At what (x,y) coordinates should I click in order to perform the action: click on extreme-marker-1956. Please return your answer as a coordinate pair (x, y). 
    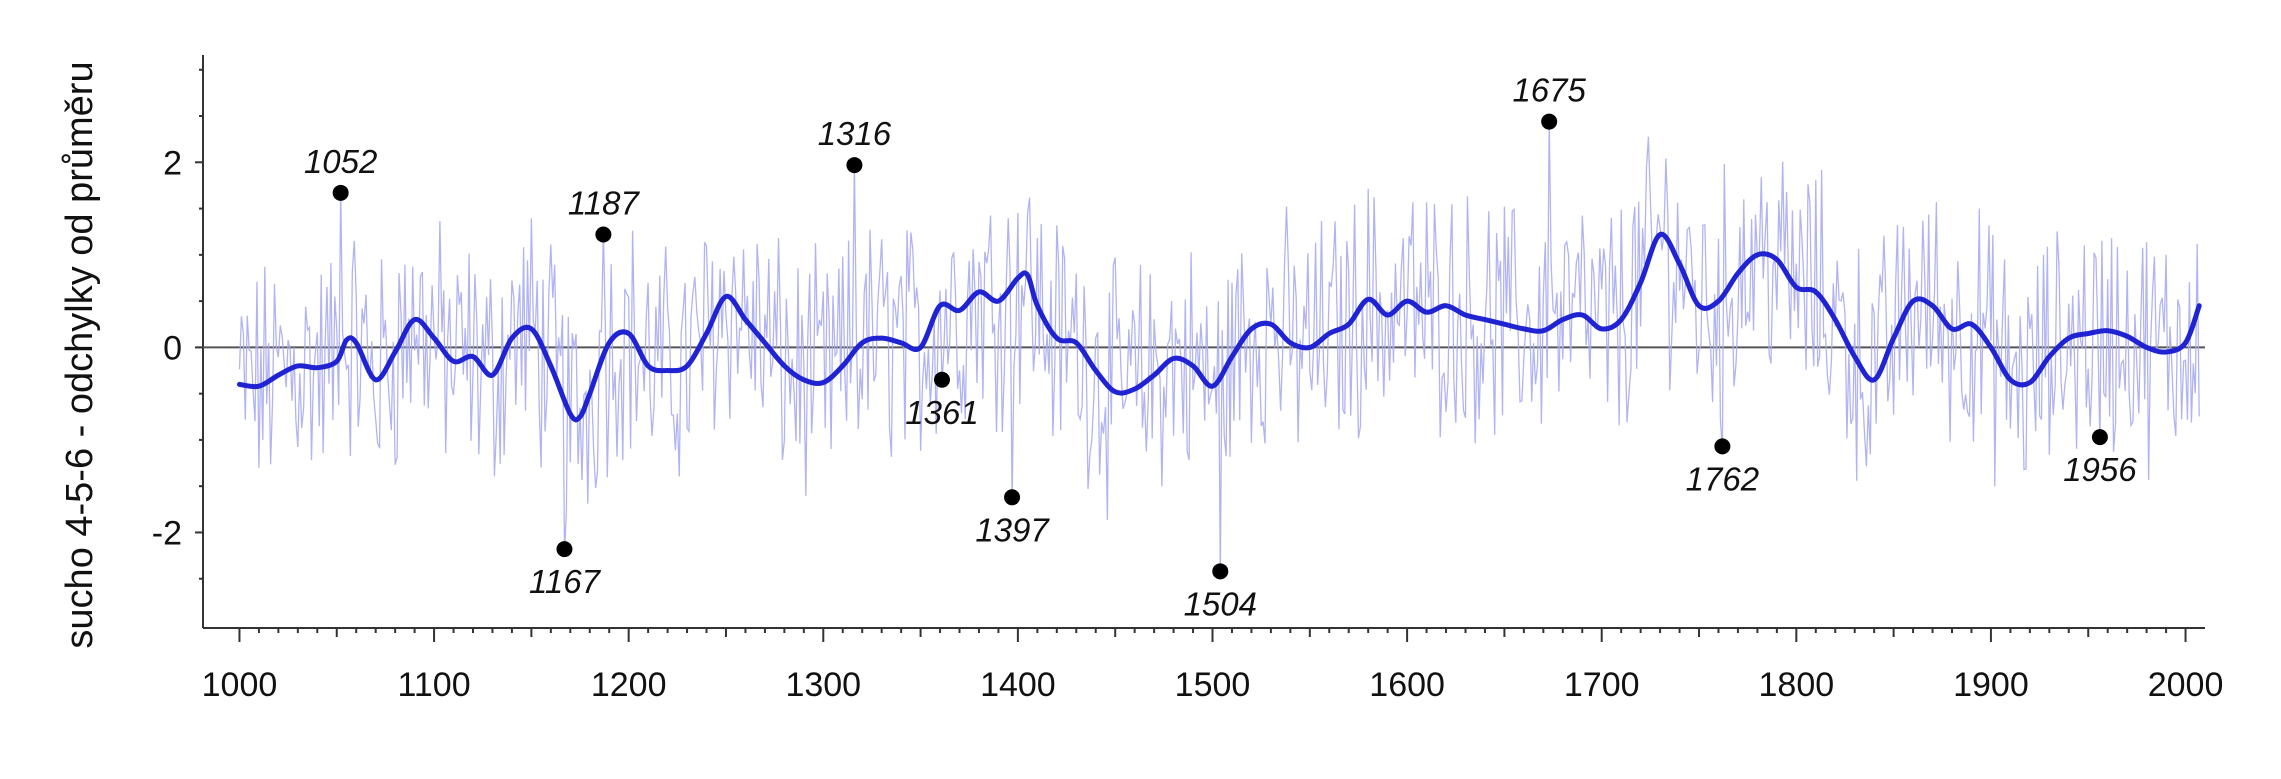
    Looking at the image, I should click on (2099, 437).